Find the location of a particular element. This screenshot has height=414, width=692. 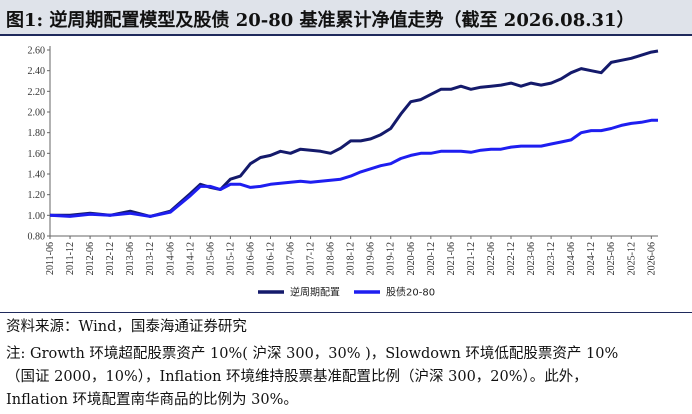

y-tick-label: 1.80 is located at coordinates (37, 133).